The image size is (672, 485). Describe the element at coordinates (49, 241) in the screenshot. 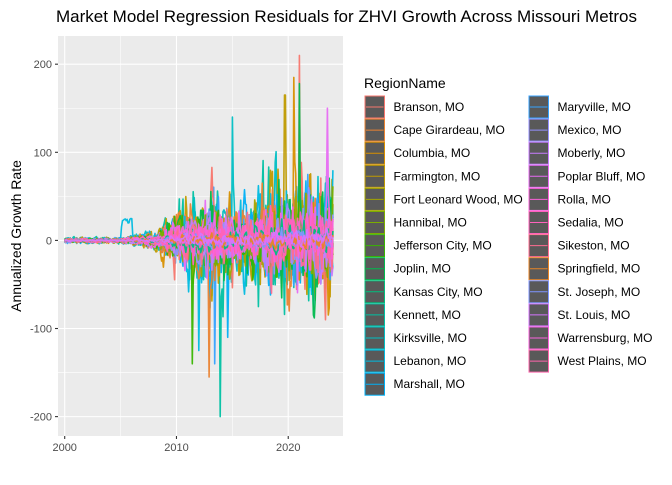

I see `y-tick-label: 0` at that location.